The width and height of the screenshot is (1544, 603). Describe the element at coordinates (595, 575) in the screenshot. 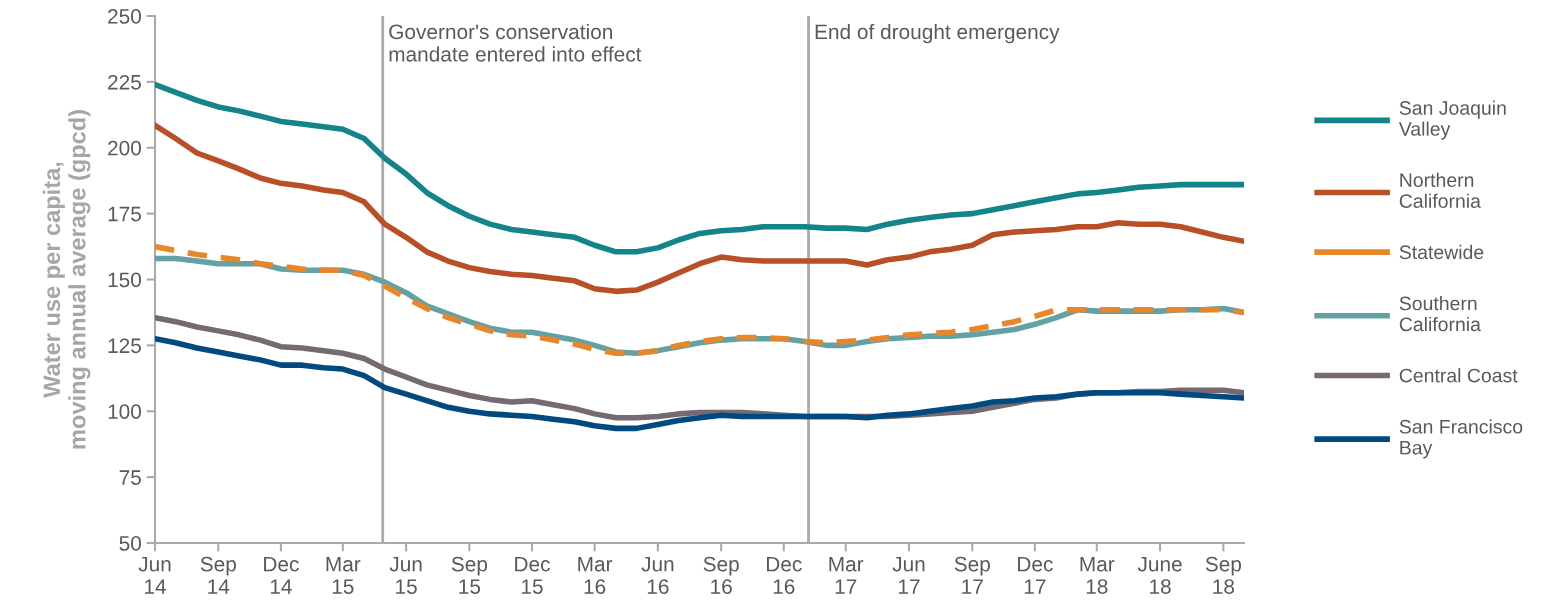

I see `x-tick-label: Mar 16` at that location.